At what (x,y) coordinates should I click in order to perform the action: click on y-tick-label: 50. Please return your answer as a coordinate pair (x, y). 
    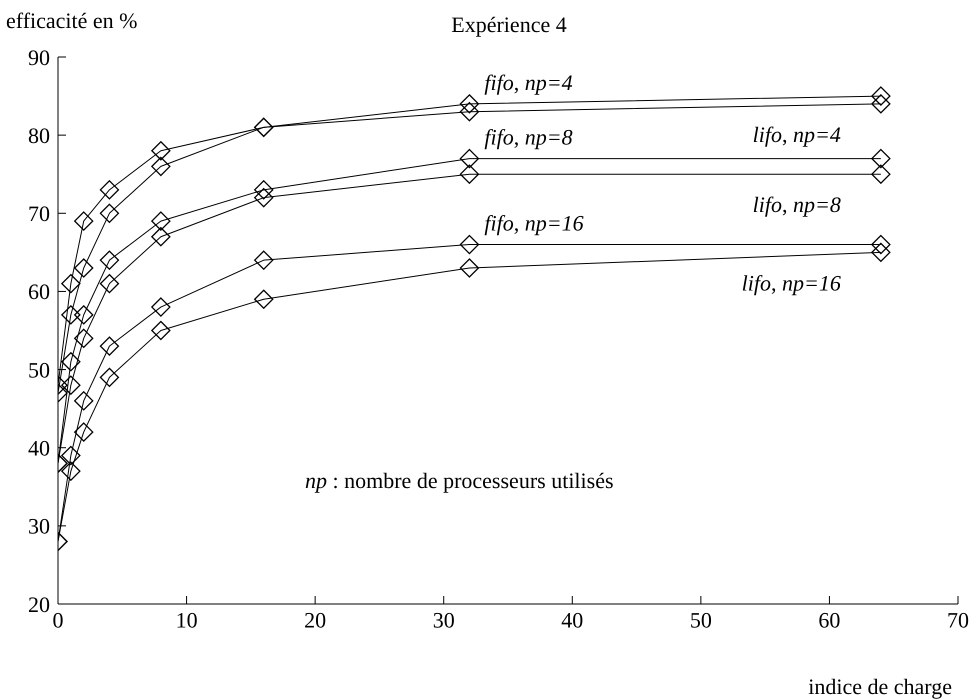
    Looking at the image, I should click on (39, 369).